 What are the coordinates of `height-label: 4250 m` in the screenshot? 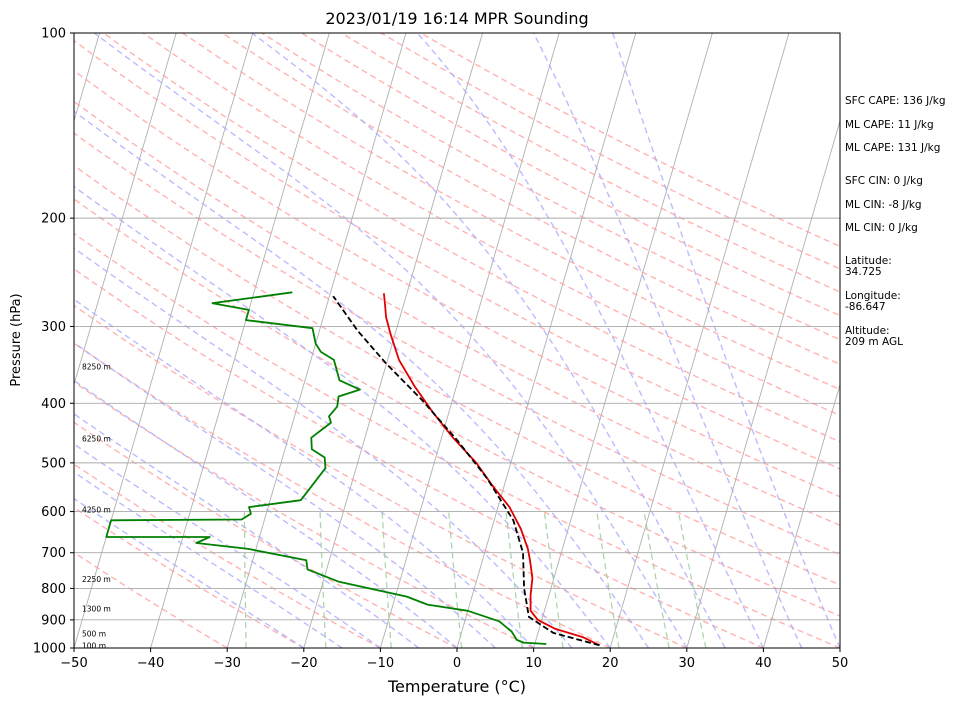 It's located at (96, 510).